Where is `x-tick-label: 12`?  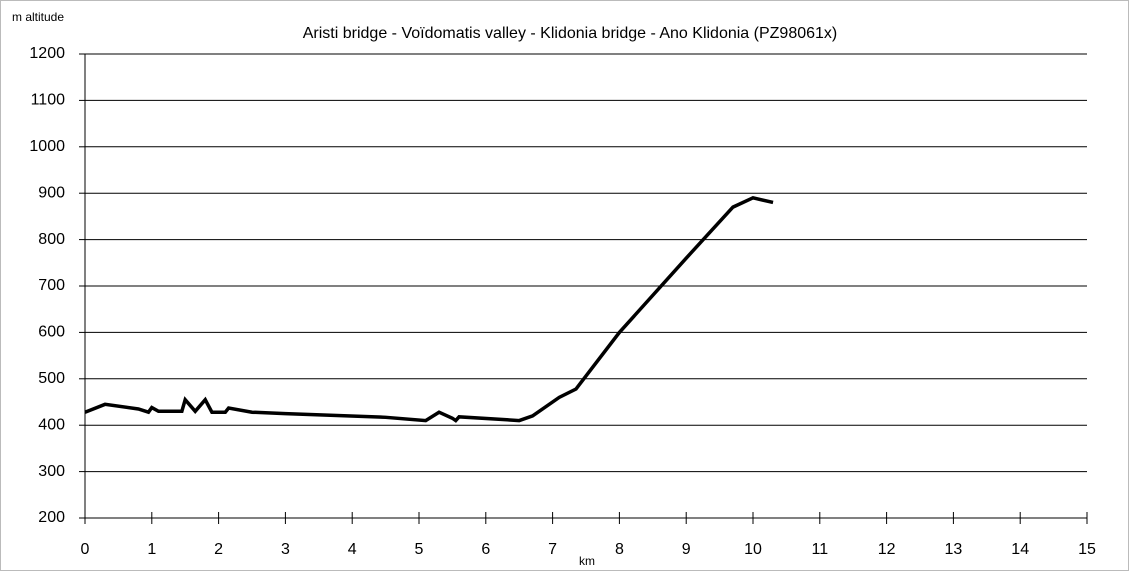 x-tick-label: 12 is located at coordinates (887, 549).